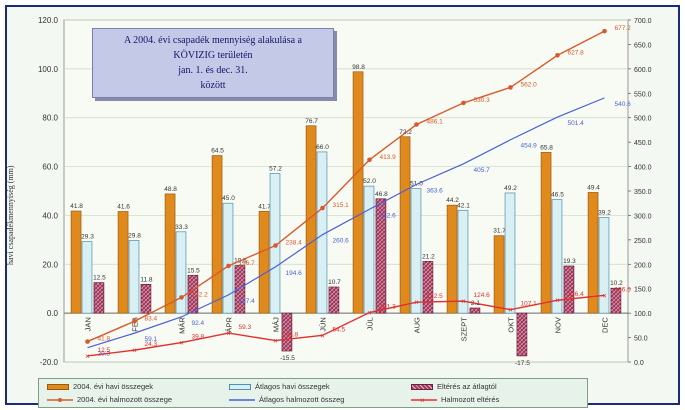  What do you see at coordinates (104, 350) in the screenshot?
I see `line-label-2-JAN: 12.5` at bounding box center [104, 350].